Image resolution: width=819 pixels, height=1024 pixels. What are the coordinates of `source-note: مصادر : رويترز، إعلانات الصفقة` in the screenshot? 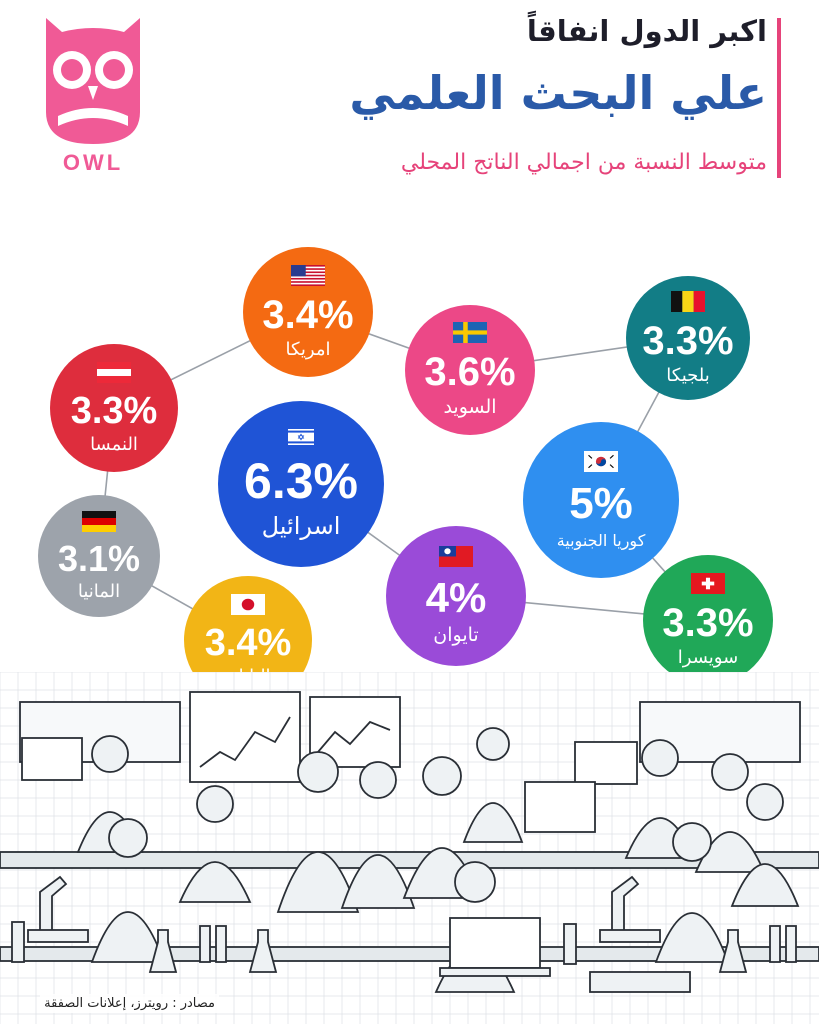 It's located at (129, 1003).